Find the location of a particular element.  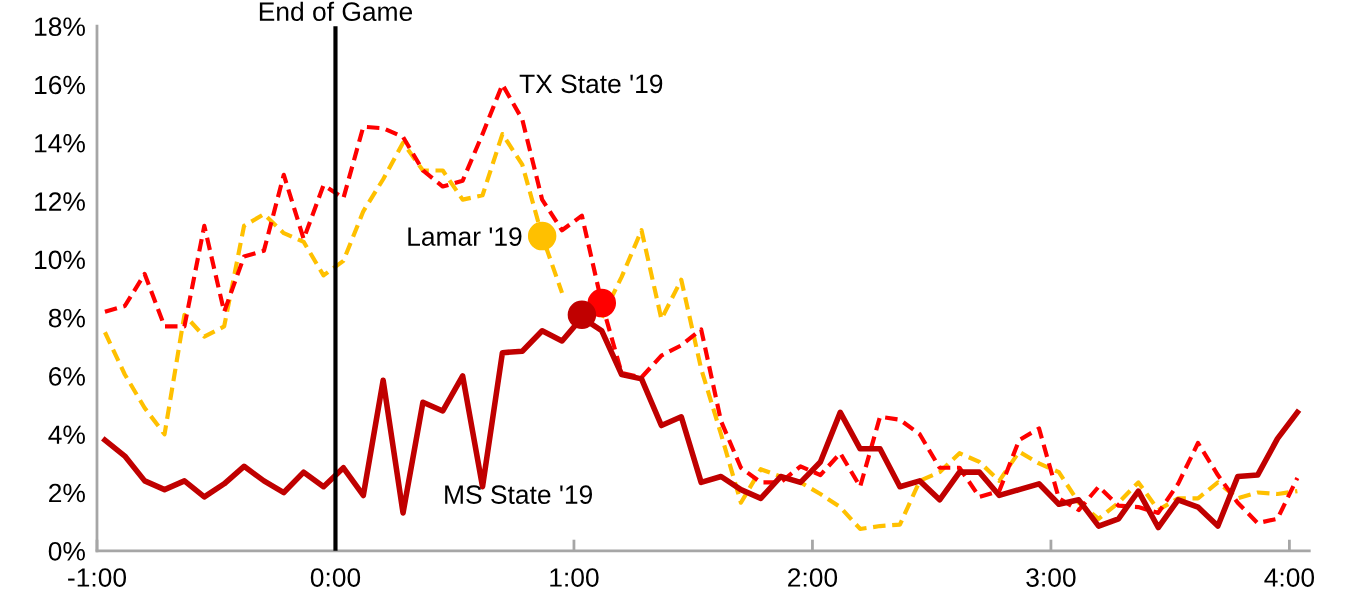

y-tick-label: 12% is located at coordinates (60, 201).